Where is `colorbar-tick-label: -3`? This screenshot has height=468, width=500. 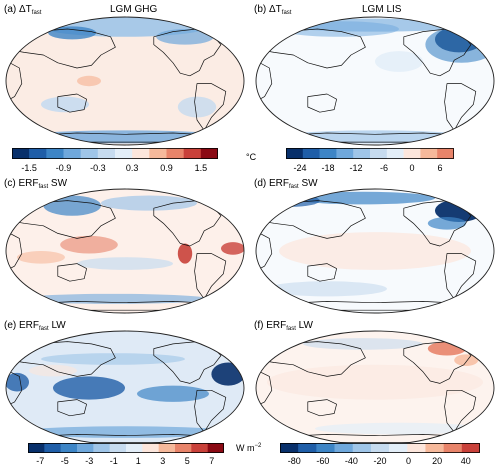 colorbar-tick-label: -3 is located at coordinates (89, 461).